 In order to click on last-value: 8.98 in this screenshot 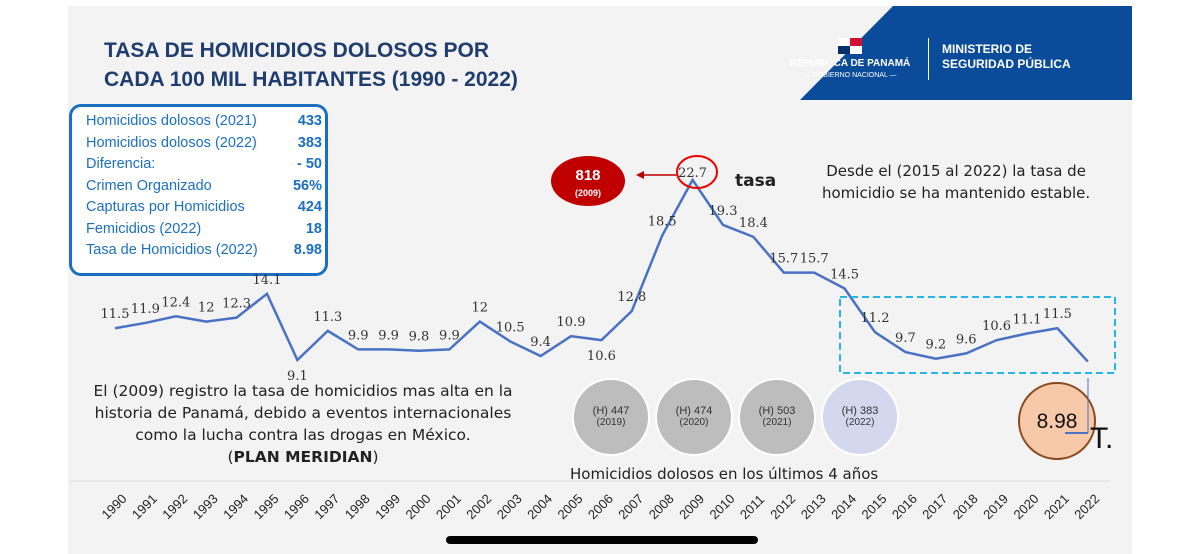, I will do `click(1057, 421)`.